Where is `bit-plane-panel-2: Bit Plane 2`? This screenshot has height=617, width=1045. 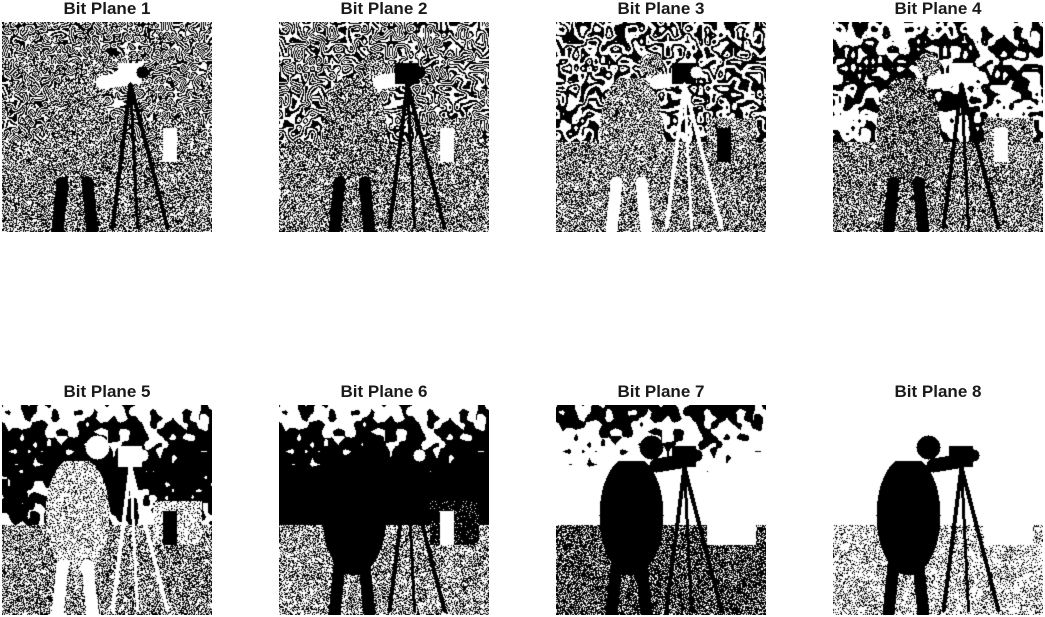 bit-plane-panel-2: Bit Plane 2 is located at coordinates (384, 116).